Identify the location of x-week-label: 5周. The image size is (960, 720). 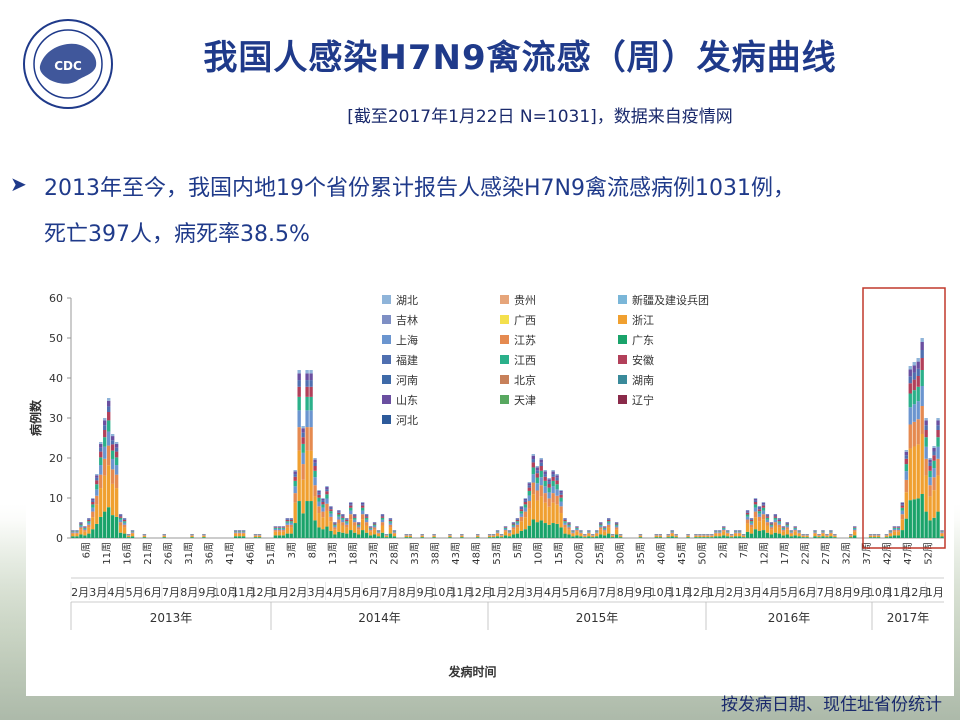
(518, 550).